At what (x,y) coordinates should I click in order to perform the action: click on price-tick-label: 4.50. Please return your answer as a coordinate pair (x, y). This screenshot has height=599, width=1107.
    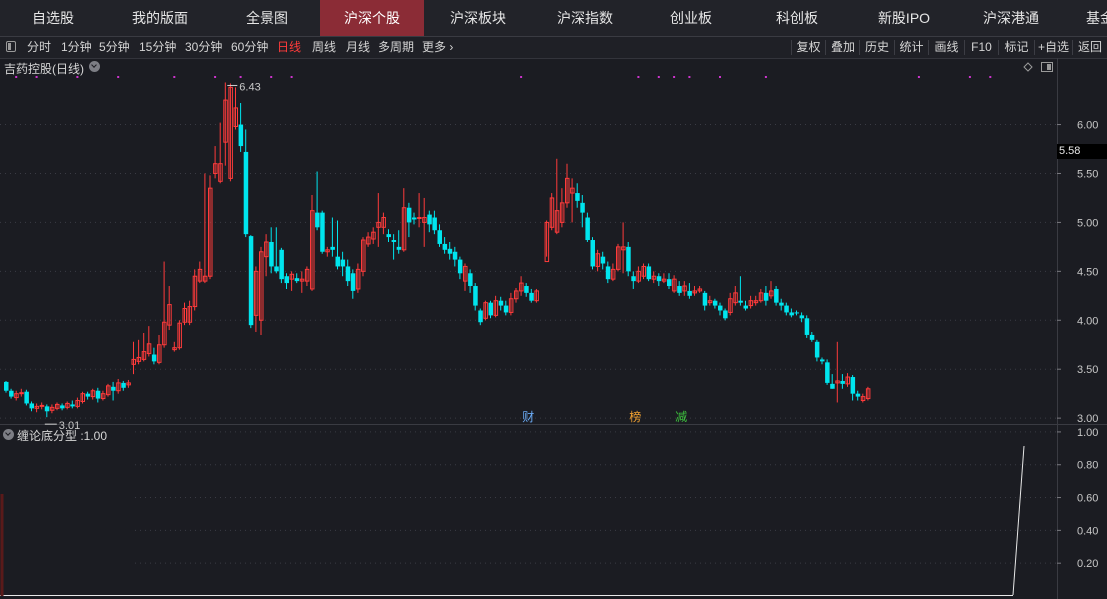
    Looking at the image, I should click on (1087, 272).